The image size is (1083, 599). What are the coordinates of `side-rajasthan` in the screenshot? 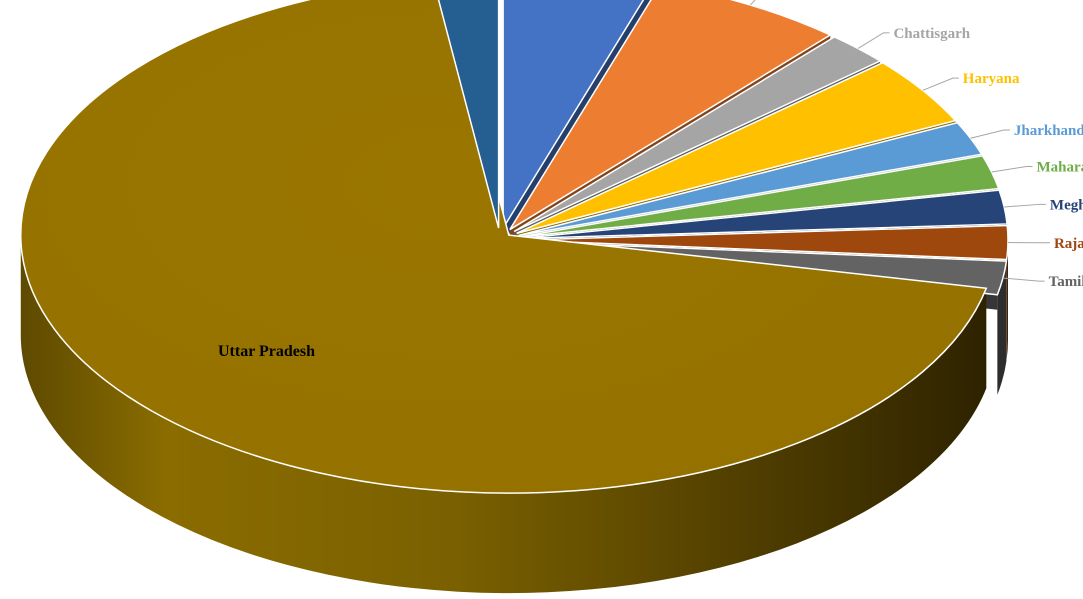 It's located at (1007, 300).